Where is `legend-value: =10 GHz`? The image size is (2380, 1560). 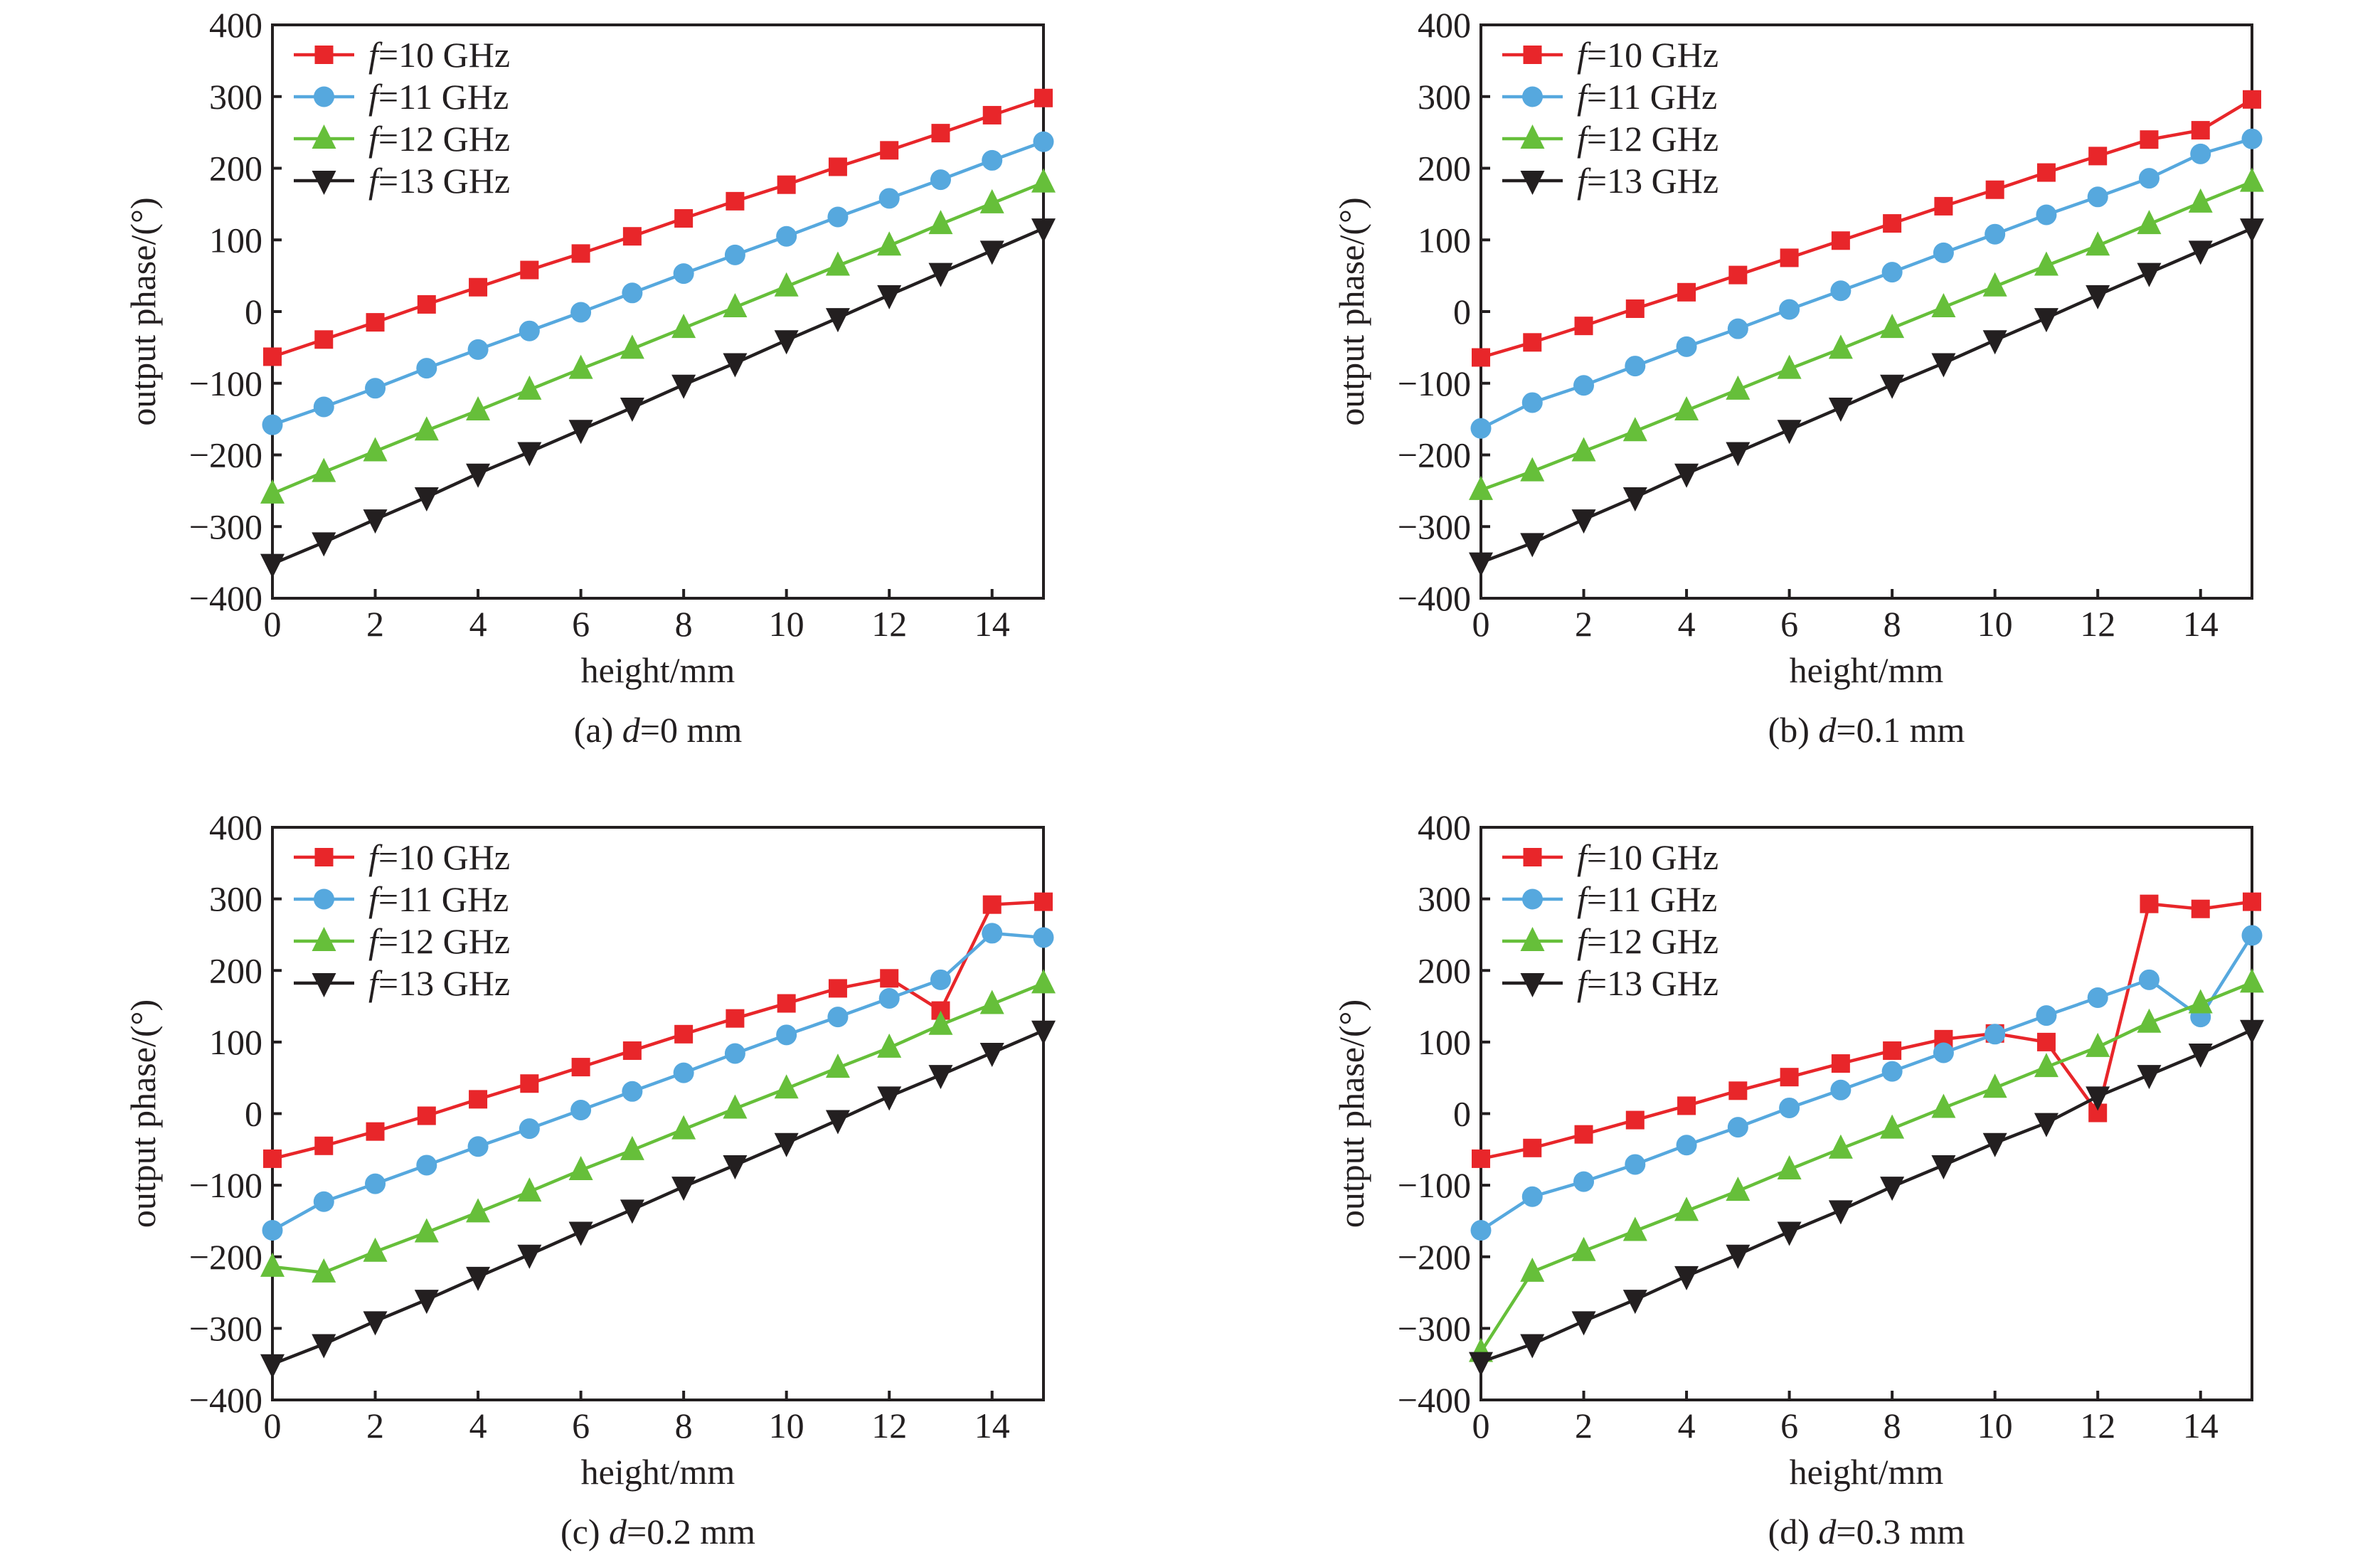 legend-value: =10 GHz is located at coordinates (444, 55).